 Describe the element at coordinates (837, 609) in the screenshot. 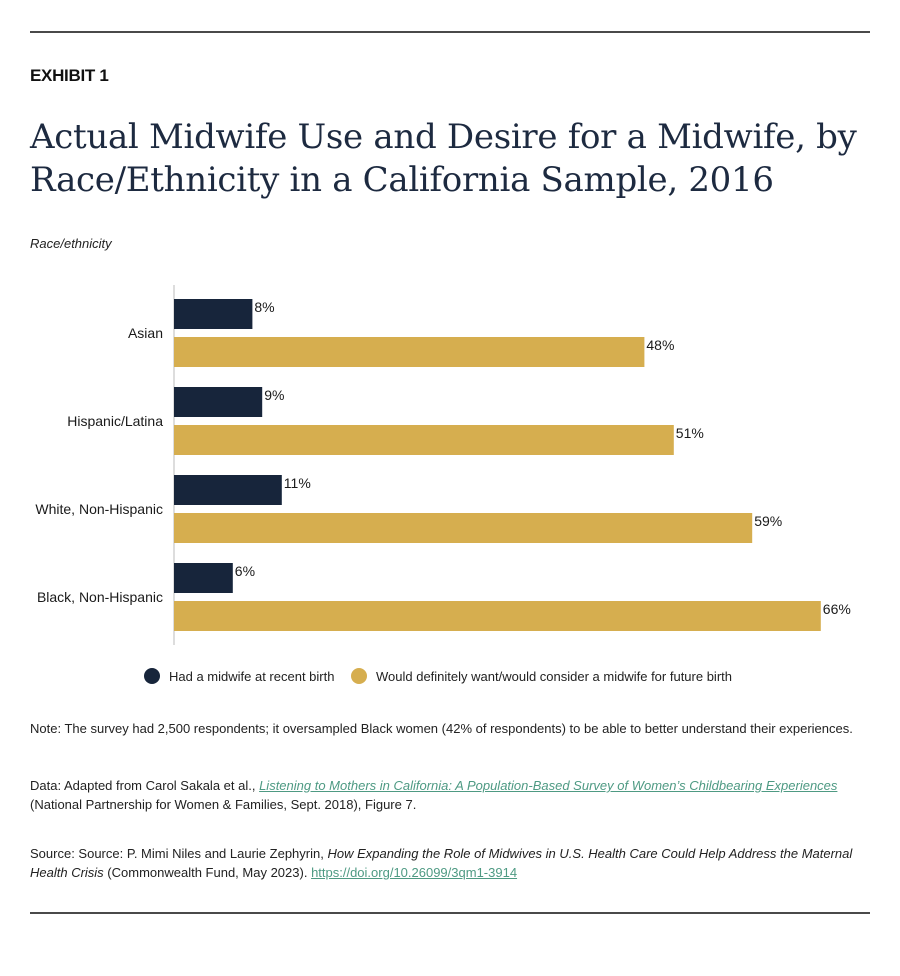

I see `data-label: 66%` at that location.